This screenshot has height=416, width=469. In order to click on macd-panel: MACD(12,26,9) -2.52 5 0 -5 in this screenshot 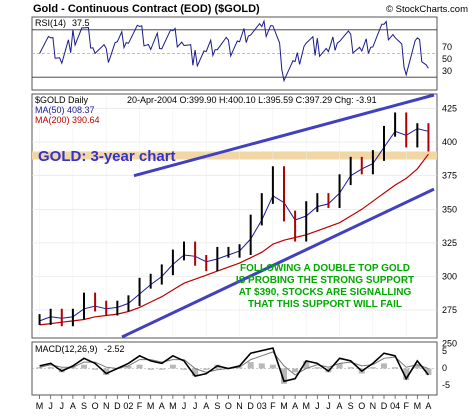, I will do `click(240, 368)`.